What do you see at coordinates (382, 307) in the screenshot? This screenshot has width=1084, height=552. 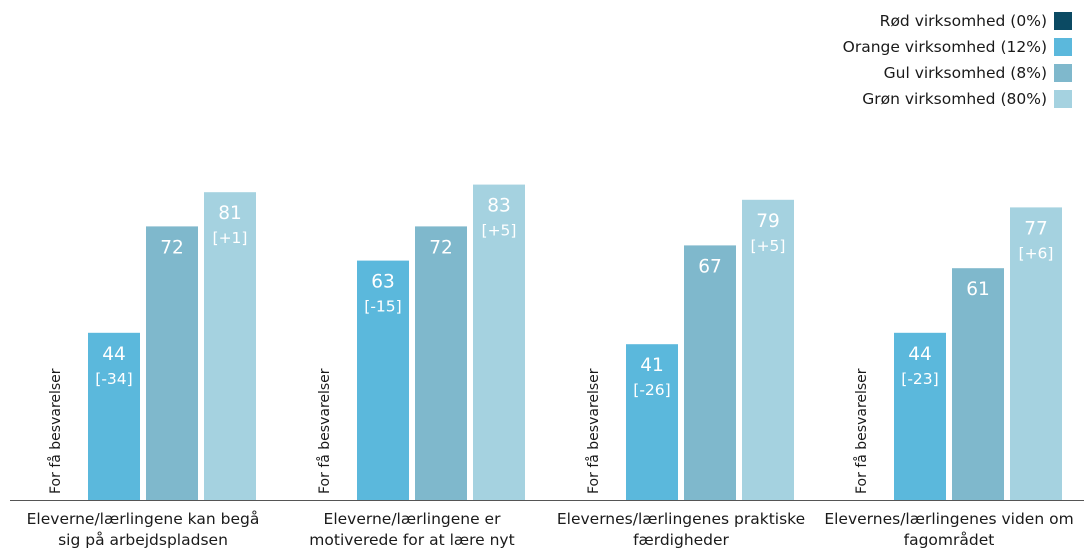 I see `bar-diff-label: [-15]` at bounding box center [382, 307].